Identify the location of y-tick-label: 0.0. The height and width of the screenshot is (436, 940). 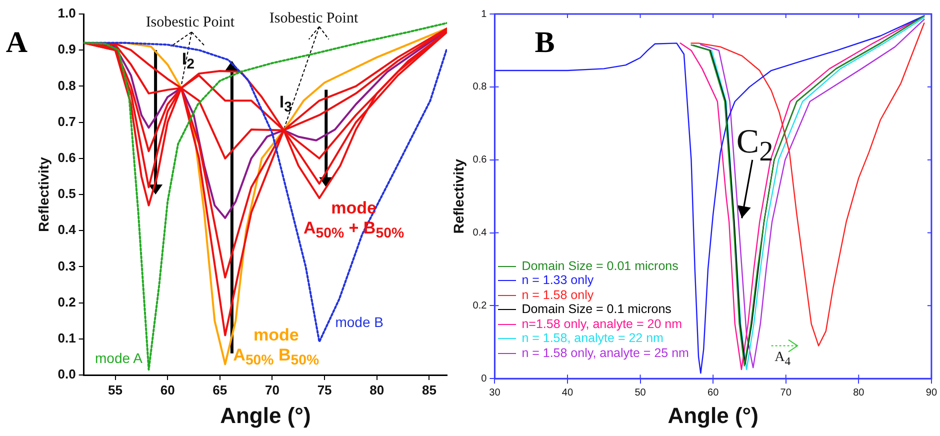
(67, 374).